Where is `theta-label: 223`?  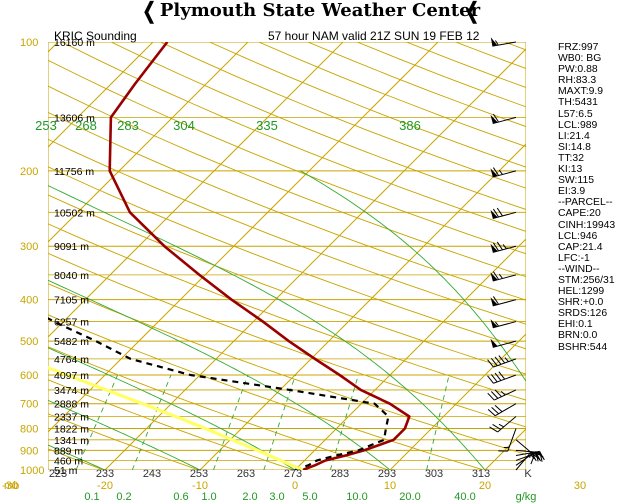 theta-label: 223 is located at coordinates (58, 474).